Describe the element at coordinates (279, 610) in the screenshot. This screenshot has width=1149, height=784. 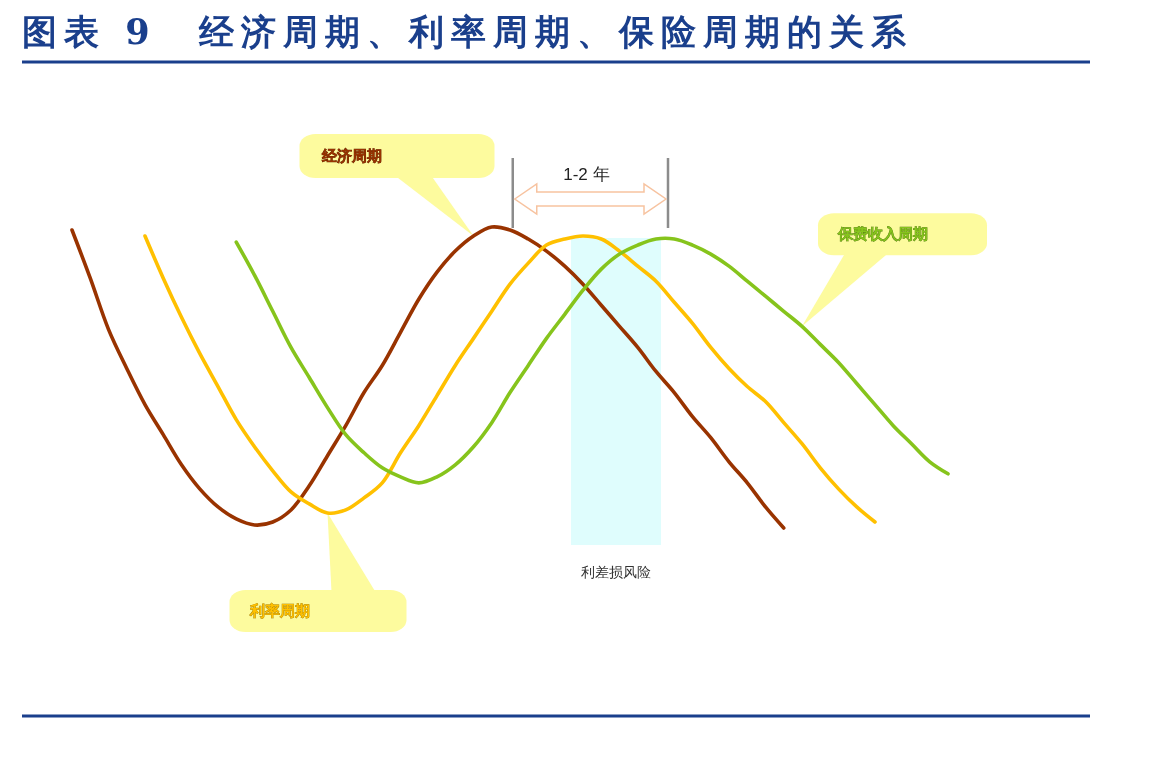
I see `text: 利率周期` at that location.